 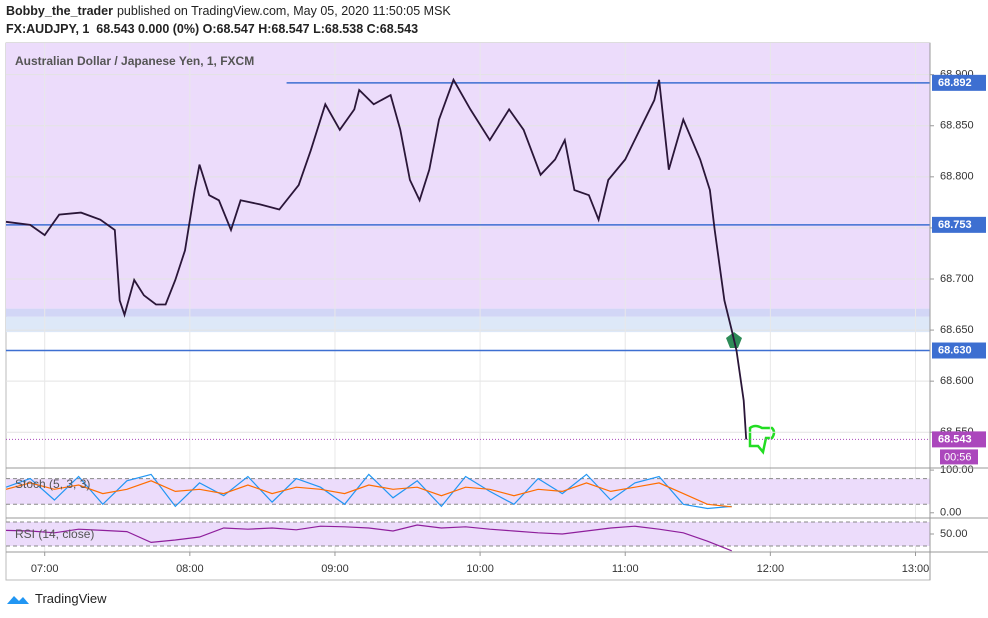 I want to click on y-tick-label: 68.700, so click(x=957, y=279).